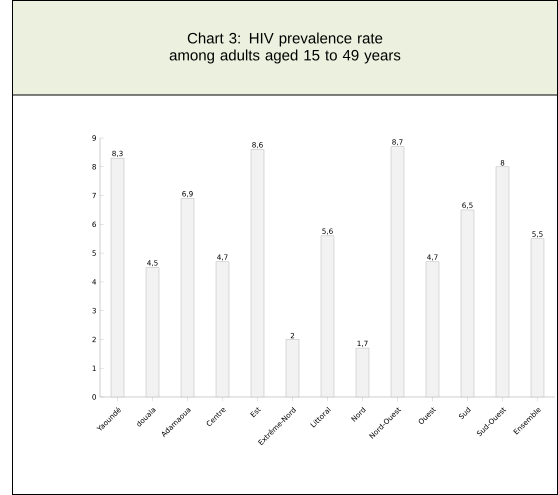  What do you see at coordinates (285, 48) in the screenshot?
I see `chart-title: Chart 3: HIV prevalence rate among adults aged 15 to 49 years` at bounding box center [285, 48].